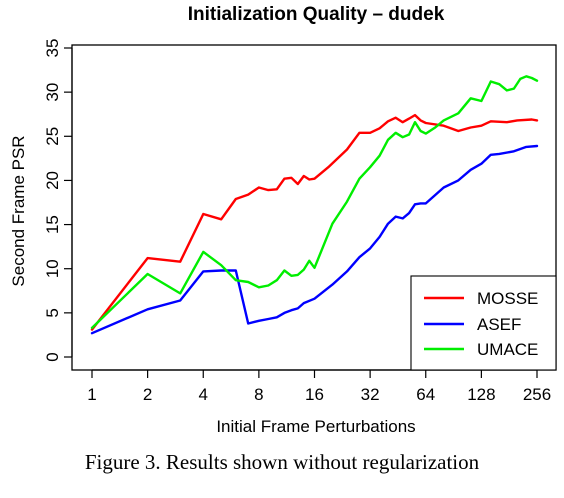  What do you see at coordinates (481, 394) in the screenshot?
I see `x-tick-label: 128` at bounding box center [481, 394].